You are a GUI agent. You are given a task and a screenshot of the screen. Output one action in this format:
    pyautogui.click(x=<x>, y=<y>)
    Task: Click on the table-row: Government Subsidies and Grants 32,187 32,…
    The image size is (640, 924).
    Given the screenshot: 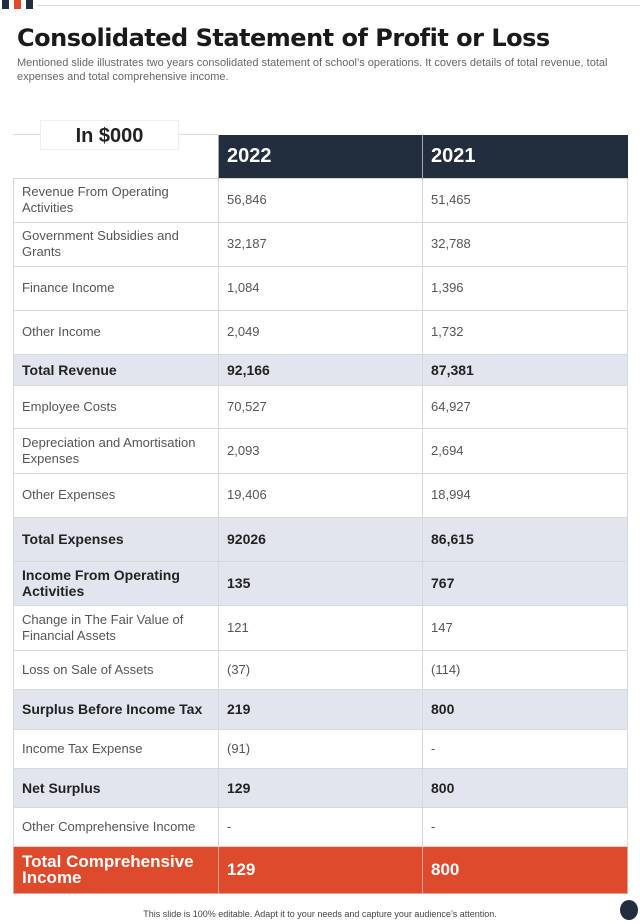 What is the action you would take?
    pyautogui.click(x=320, y=244)
    